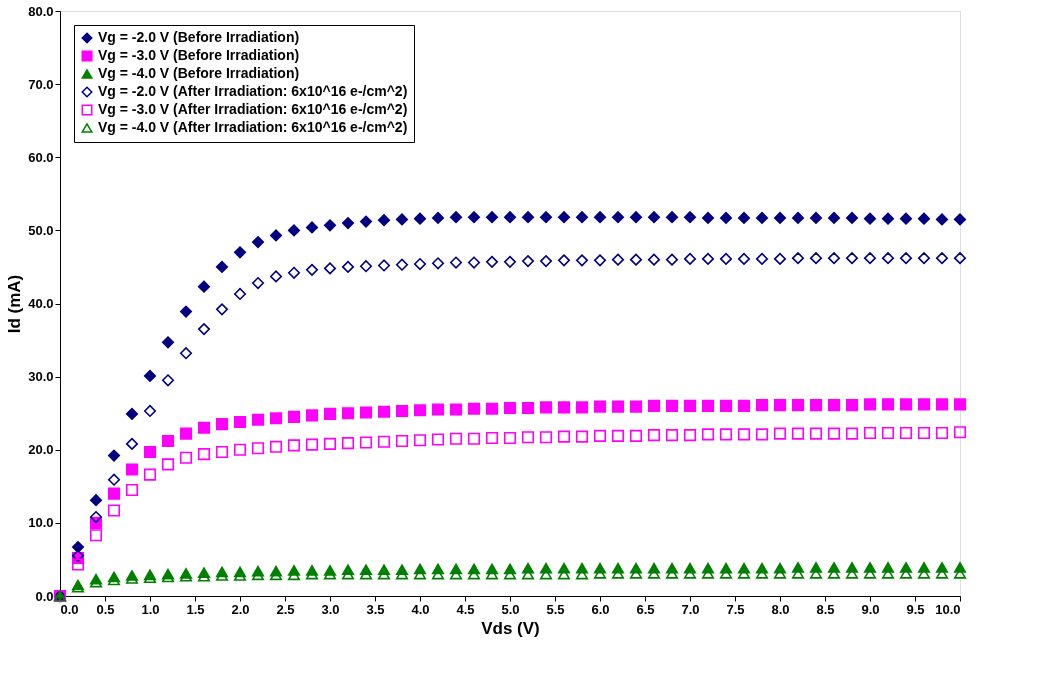 This screenshot has height=694, width=1042. I want to click on x-tick-label: 5.5, so click(555, 609).